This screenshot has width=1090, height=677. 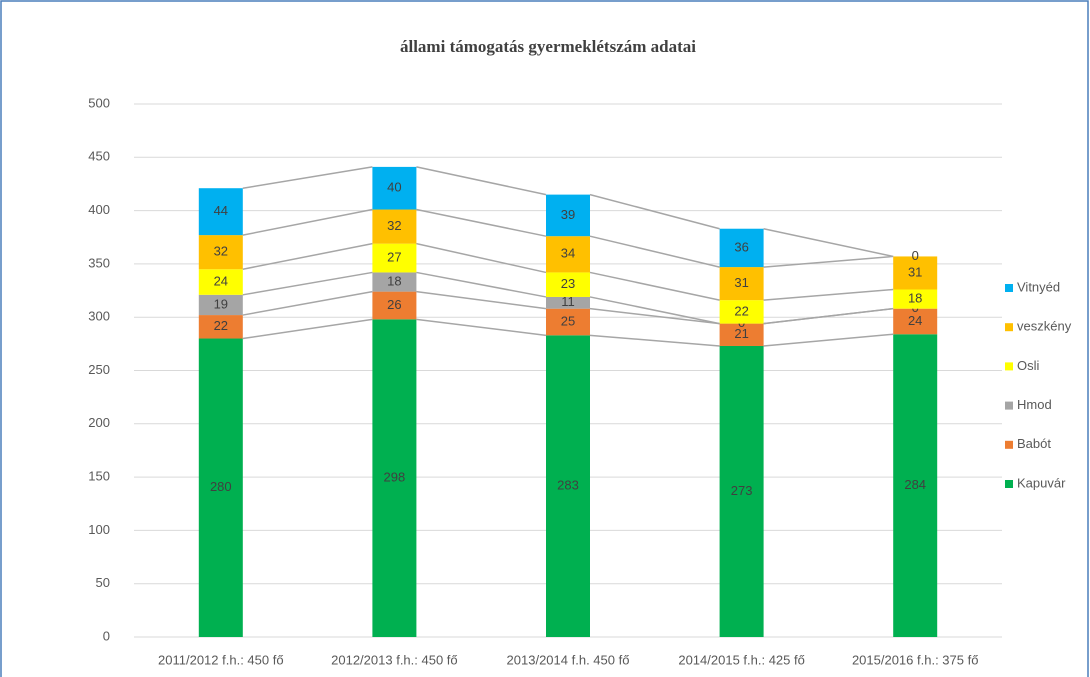 What do you see at coordinates (741, 659) in the screenshot?
I see `x-tick-label: 2014/2015 f.h.: 425 fő` at bounding box center [741, 659].